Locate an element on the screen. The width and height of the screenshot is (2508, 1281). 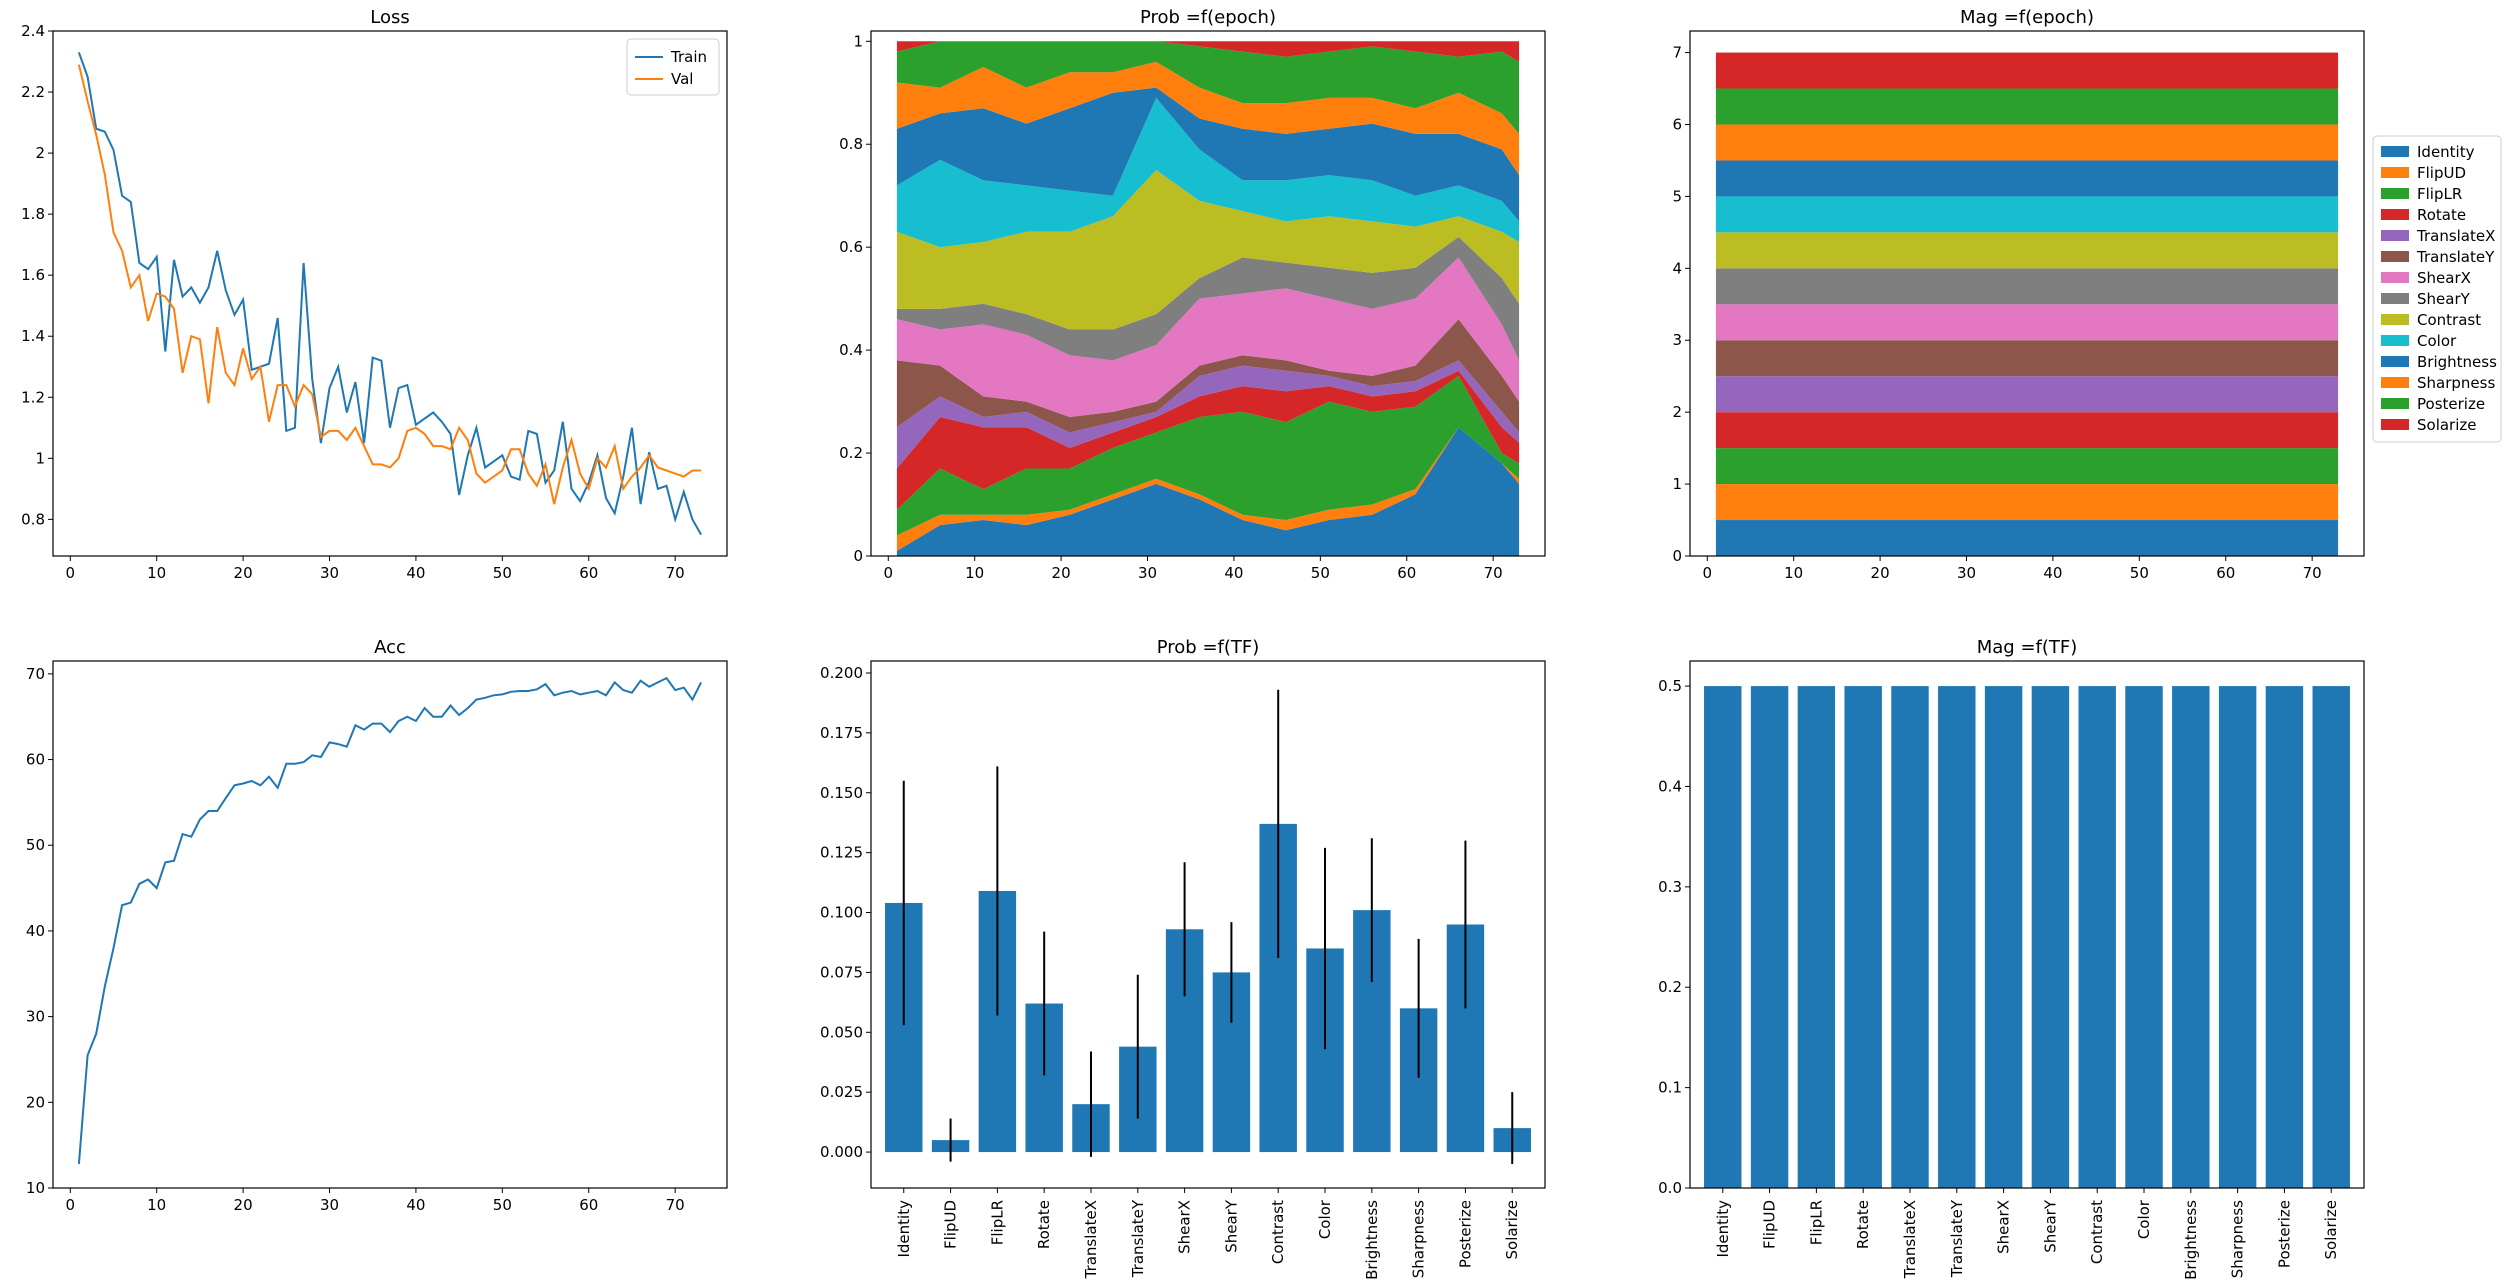
acc-ytick-label: 10 is located at coordinates (35, 1188).